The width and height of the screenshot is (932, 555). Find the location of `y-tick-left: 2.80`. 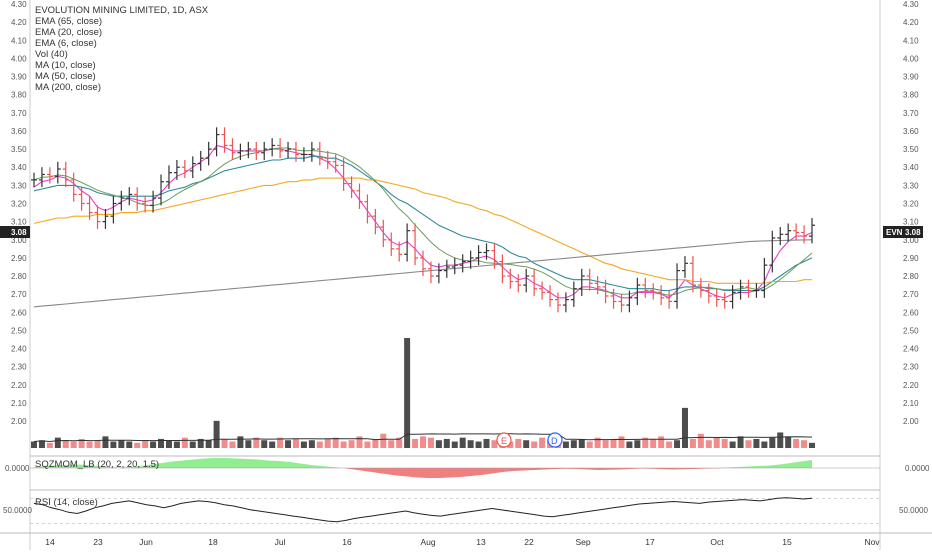

y-tick-left: 2.80 is located at coordinates (19, 276).